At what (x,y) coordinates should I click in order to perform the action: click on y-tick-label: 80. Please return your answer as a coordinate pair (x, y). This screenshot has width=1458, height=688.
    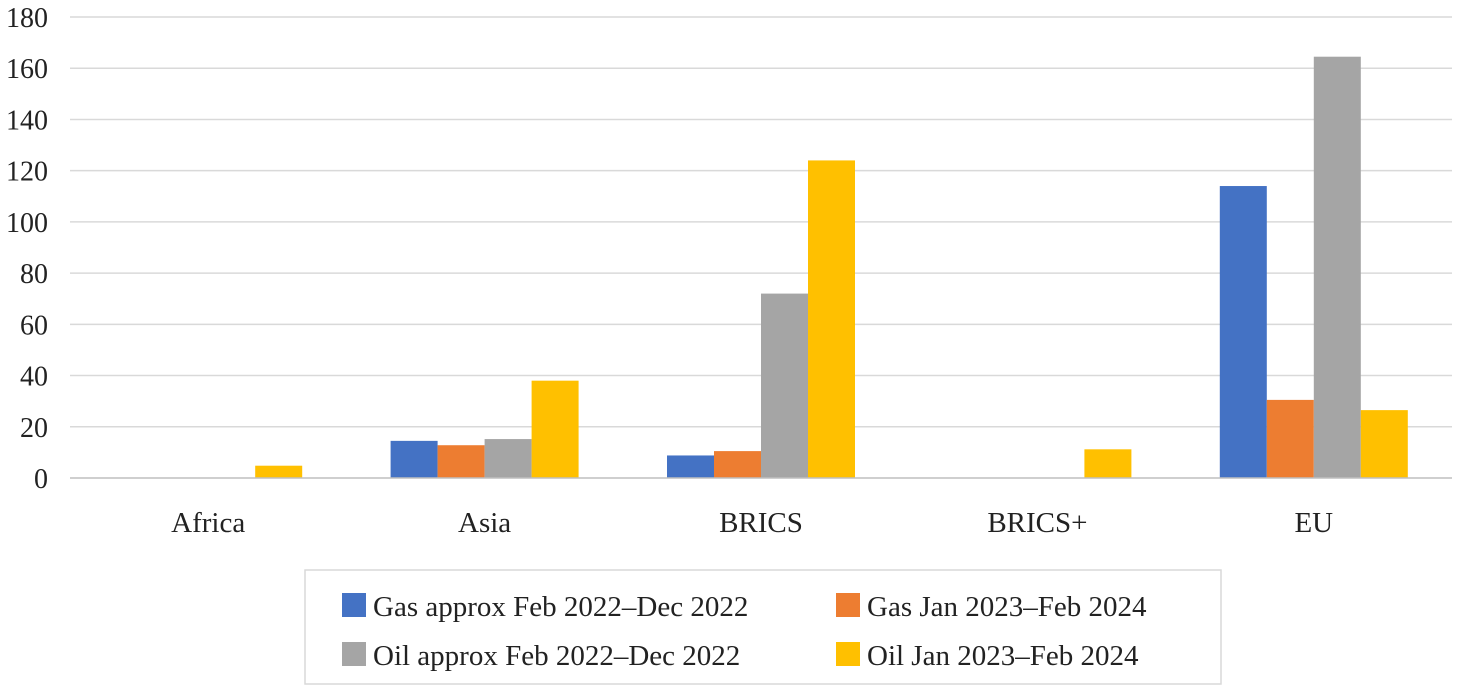
    Looking at the image, I should click on (34, 274).